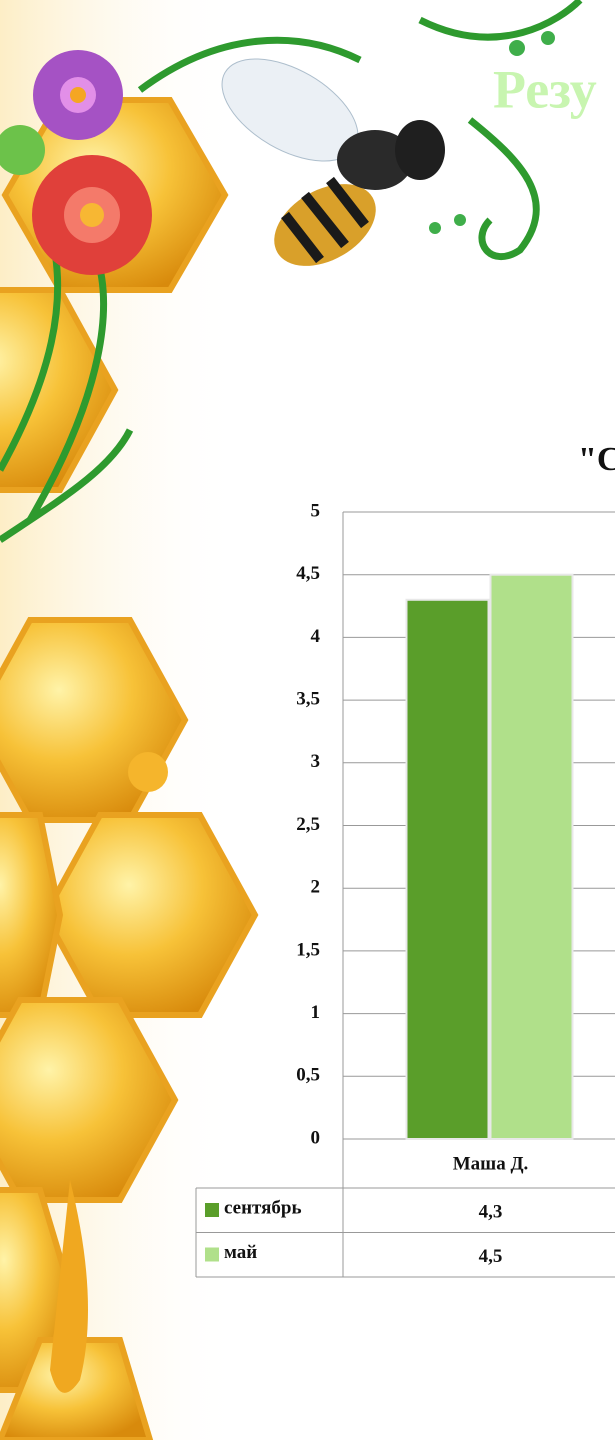 This screenshot has height=1445, width=615. Describe the element at coordinates (491, 1163) in the screenshot. I see `x-tick-label: Маша Д.` at that location.